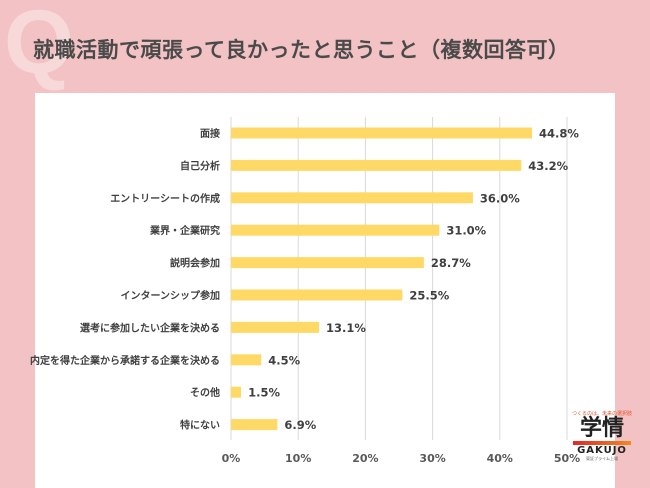 The width and height of the screenshot is (650, 488). What do you see at coordinates (432, 458) in the screenshot?
I see `x-tick-label: 30%` at bounding box center [432, 458].